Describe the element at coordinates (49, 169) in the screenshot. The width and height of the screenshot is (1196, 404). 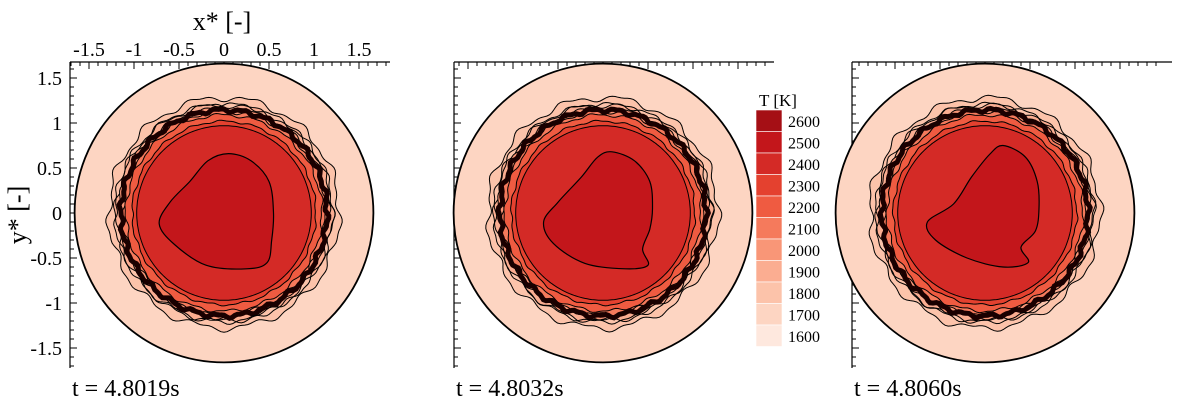
I see `y-tick-label: 0.5` at that location.